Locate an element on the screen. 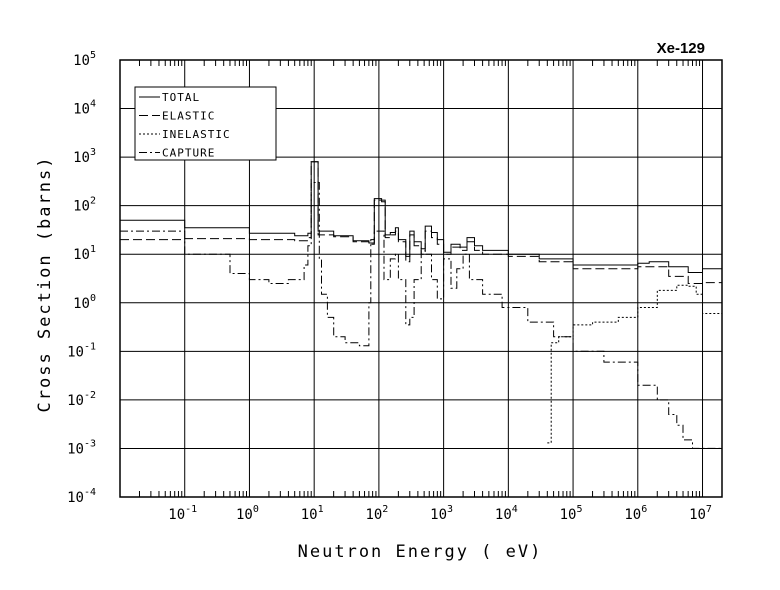  legend: TOTAL ELASTIC INELASTIC CAPTURE is located at coordinates (205, 123).